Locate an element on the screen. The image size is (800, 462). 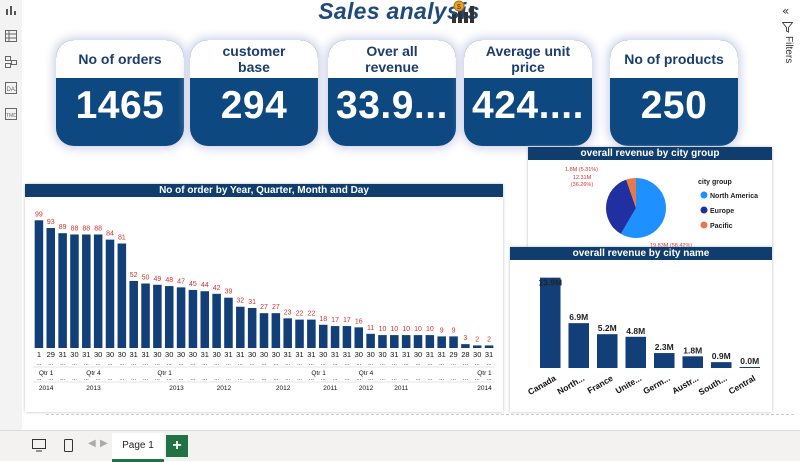
prev-page-icon: ◀ is located at coordinates (92, 443).